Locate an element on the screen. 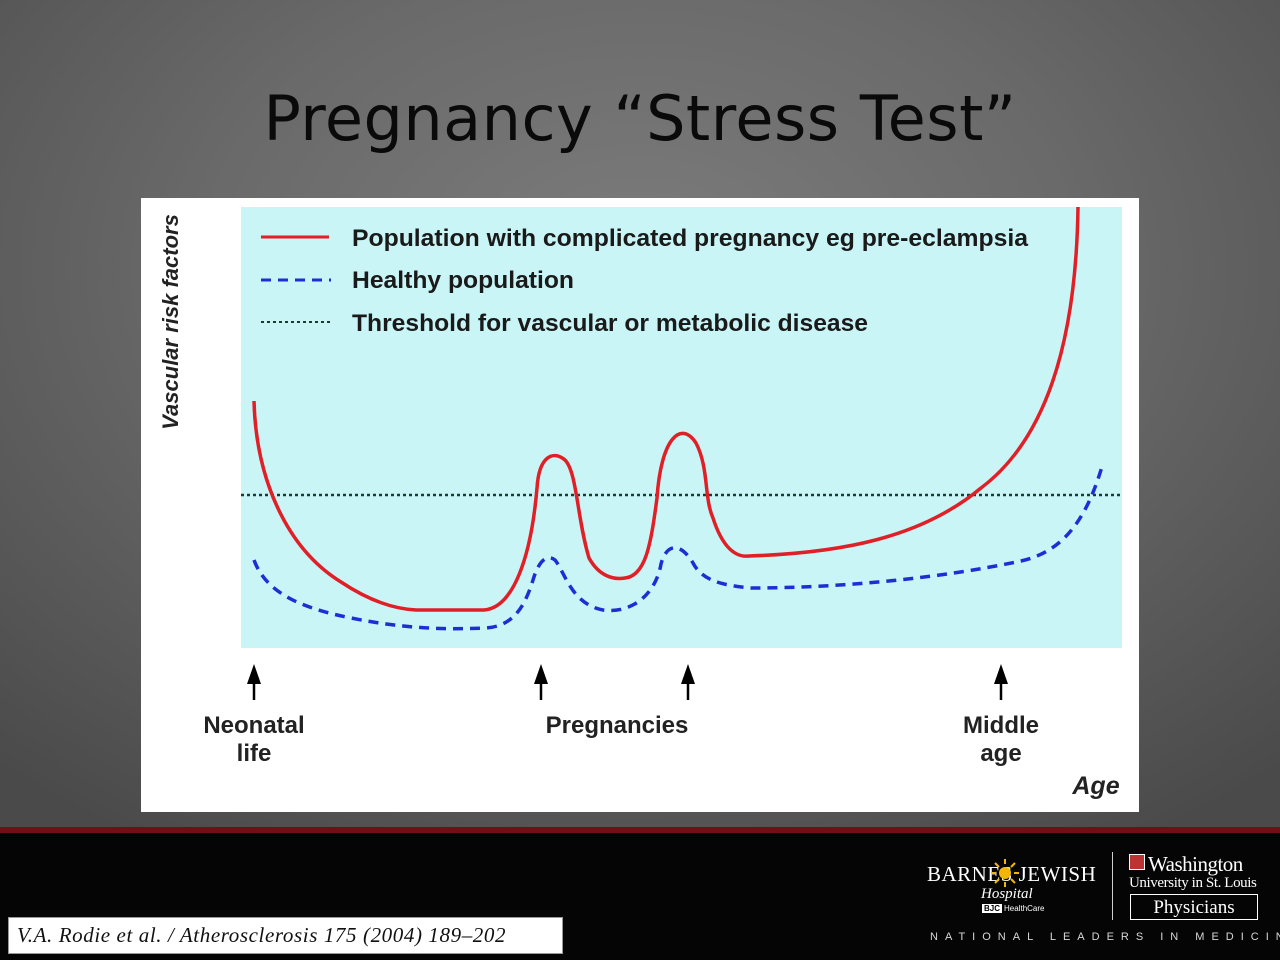 The image size is (1280, 960). wustl-university: University in St. Louis is located at coordinates (1193, 883).